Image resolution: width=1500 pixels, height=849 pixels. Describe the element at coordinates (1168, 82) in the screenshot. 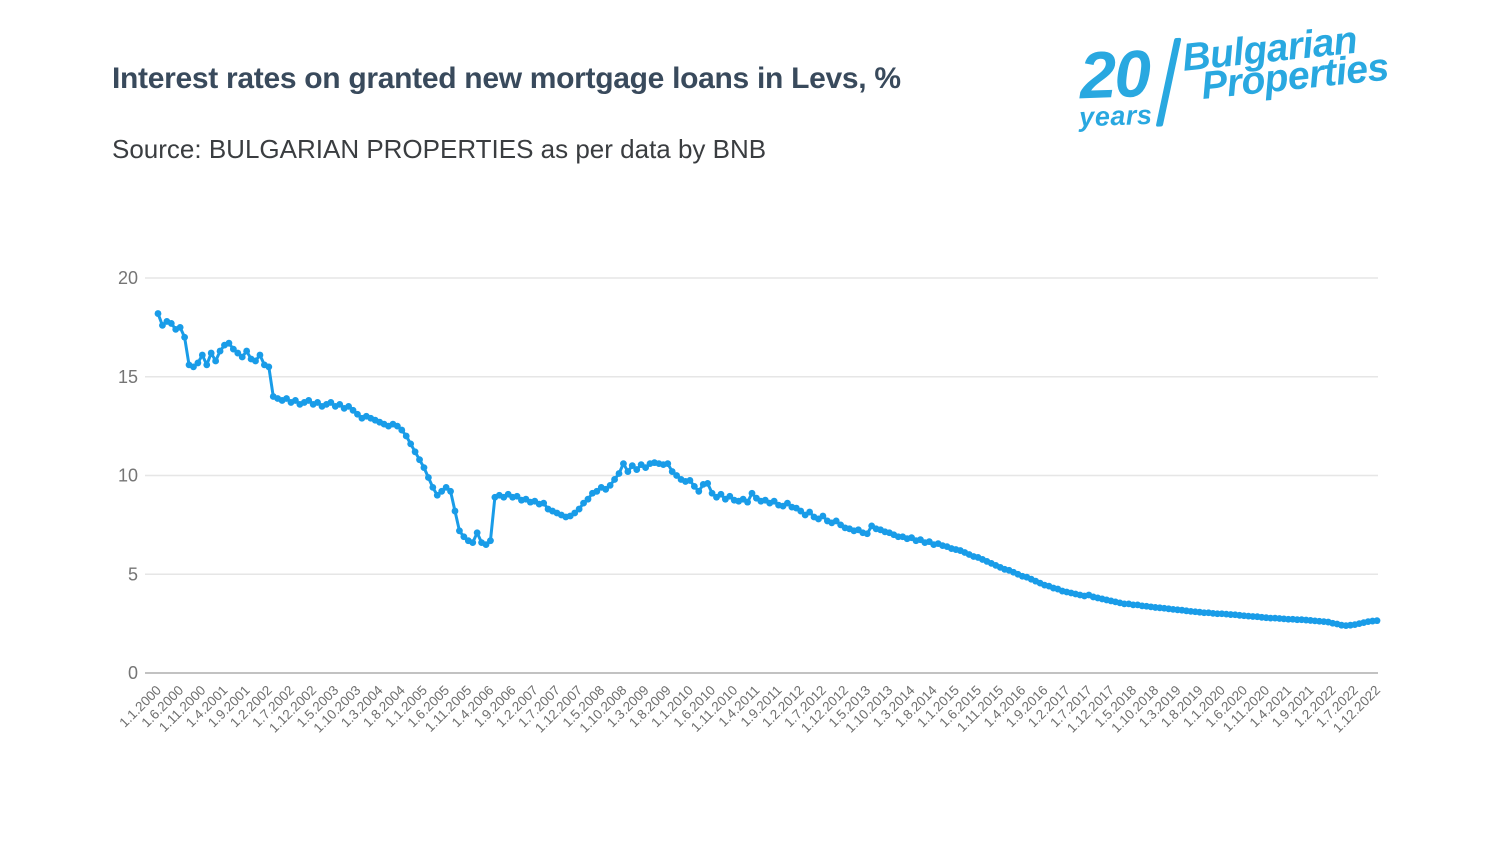

I see `logo-slash-divider` at that location.